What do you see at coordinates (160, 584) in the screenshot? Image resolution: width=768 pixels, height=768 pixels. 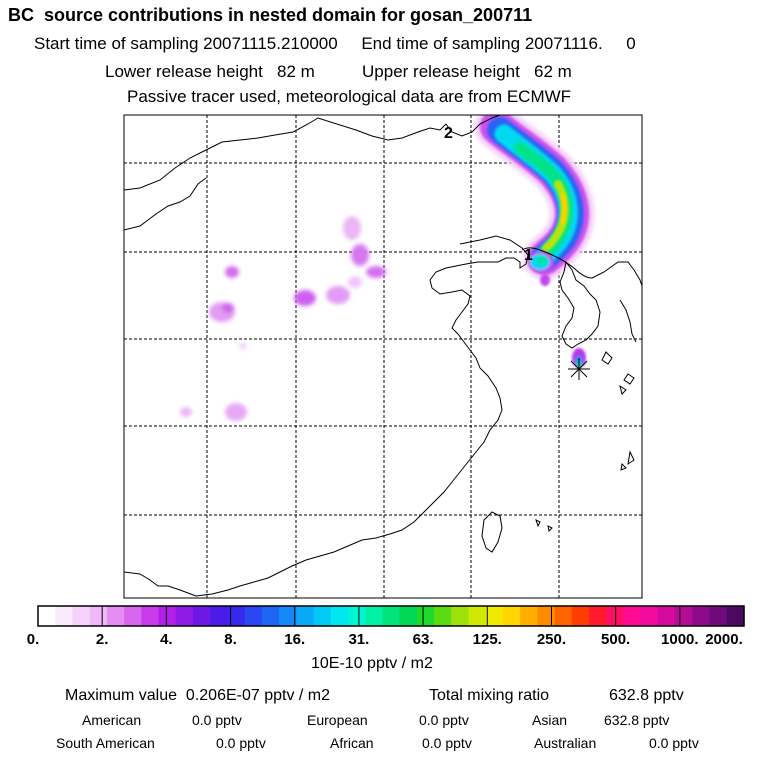 I see `border-south` at bounding box center [160, 584].